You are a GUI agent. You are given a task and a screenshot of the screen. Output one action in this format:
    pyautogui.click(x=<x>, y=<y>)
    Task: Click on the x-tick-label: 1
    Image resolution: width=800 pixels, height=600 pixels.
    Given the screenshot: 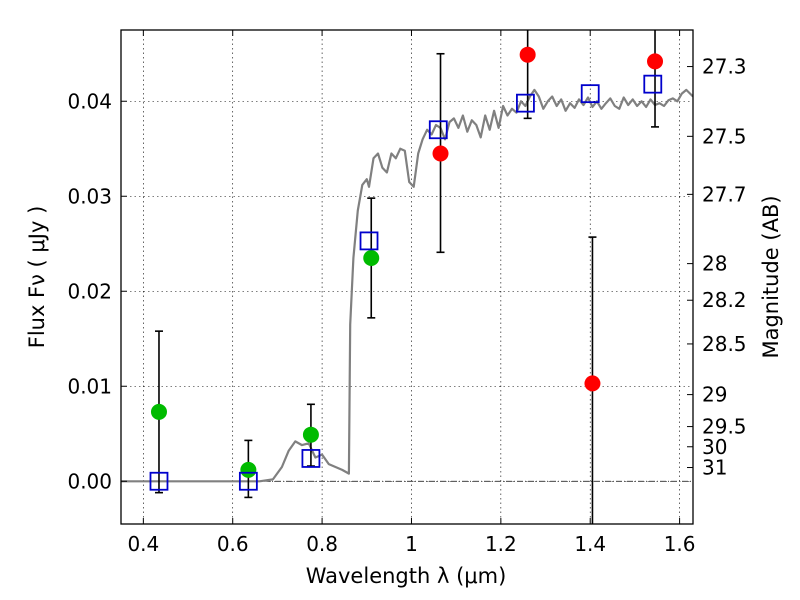 What is the action you would take?
    pyautogui.click(x=411, y=544)
    